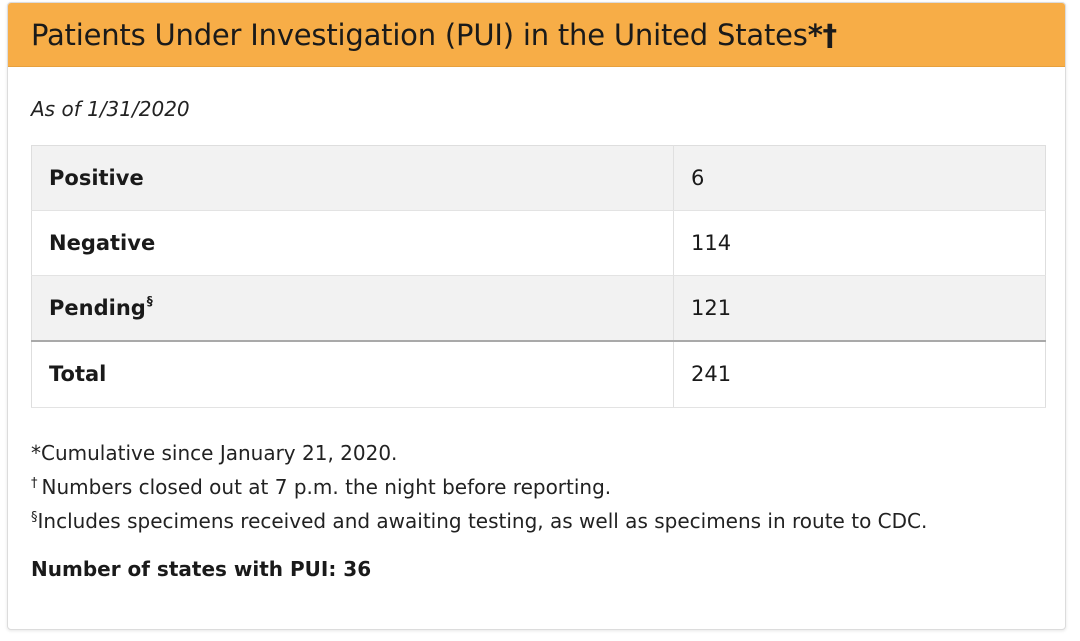 This screenshot has height=641, width=1080. I want to click on table-row: Pending§ 121, so click(538, 308).